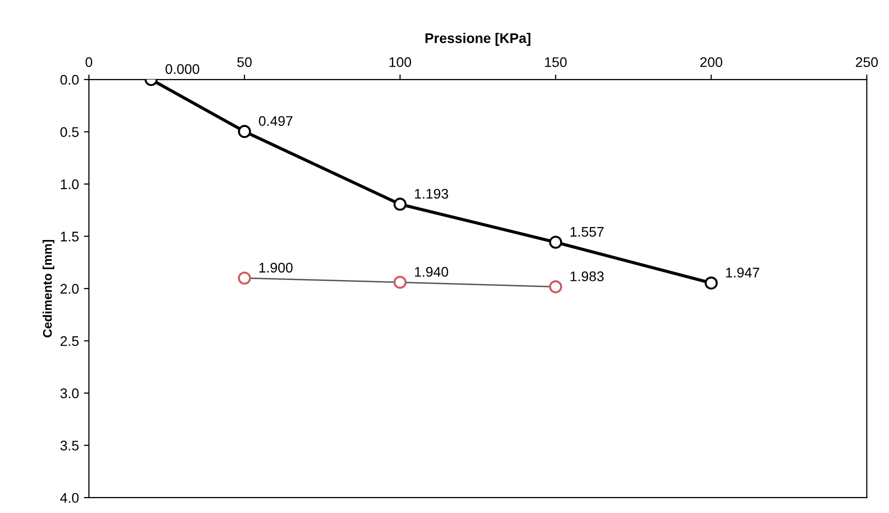  What do you see at coordinates (48, 289) in the screenshot?
I see `y-axis-title: Cedimento [mm]` at bounding box center [48, 289].